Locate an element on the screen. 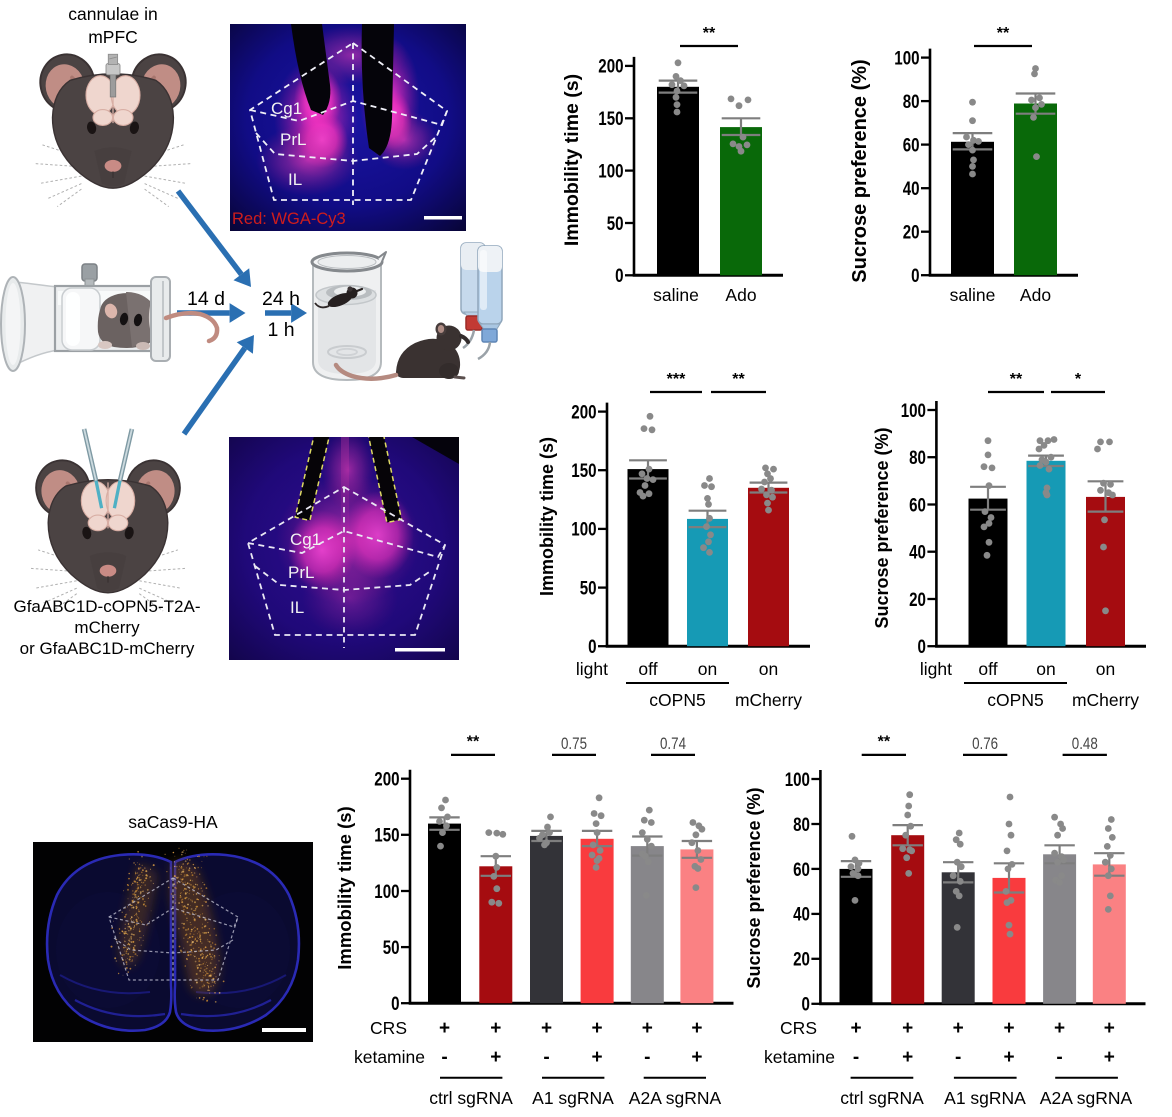  svg-text: 0.74 is located at coordinates (673, 743).